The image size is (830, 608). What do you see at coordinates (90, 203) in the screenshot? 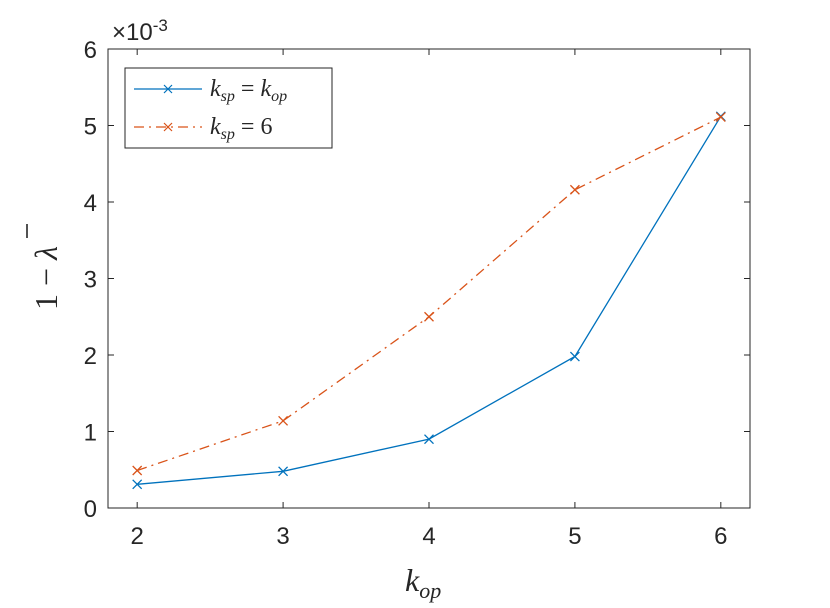
I see `y-tick-label: 4` at bounding box center [90, 203].